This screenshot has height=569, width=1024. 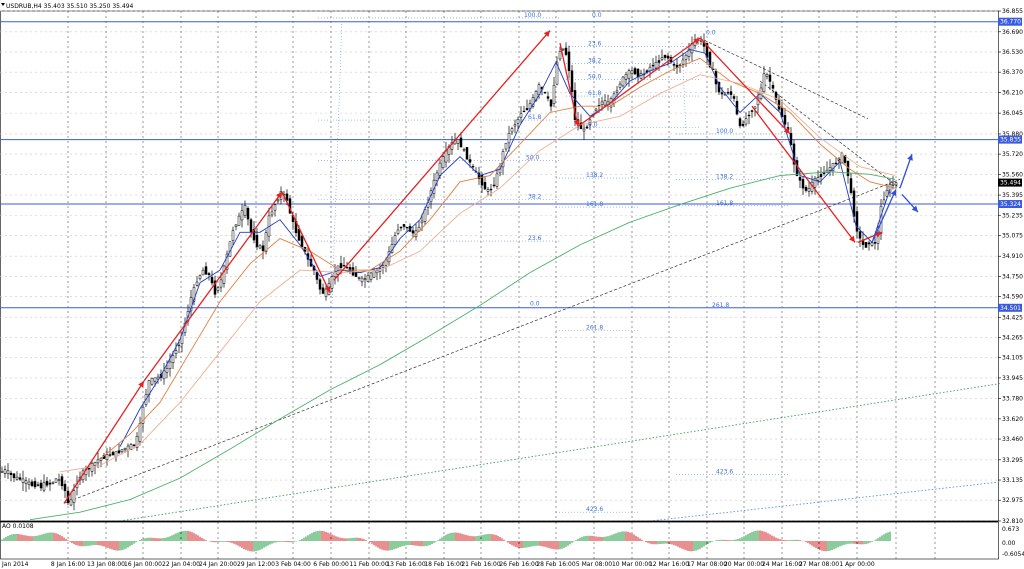 What do you see at coordinates (481, 564) in the screenshot?
I see `x-tick-label: 21 Feb 16:00` at bounding box center [481, 564].